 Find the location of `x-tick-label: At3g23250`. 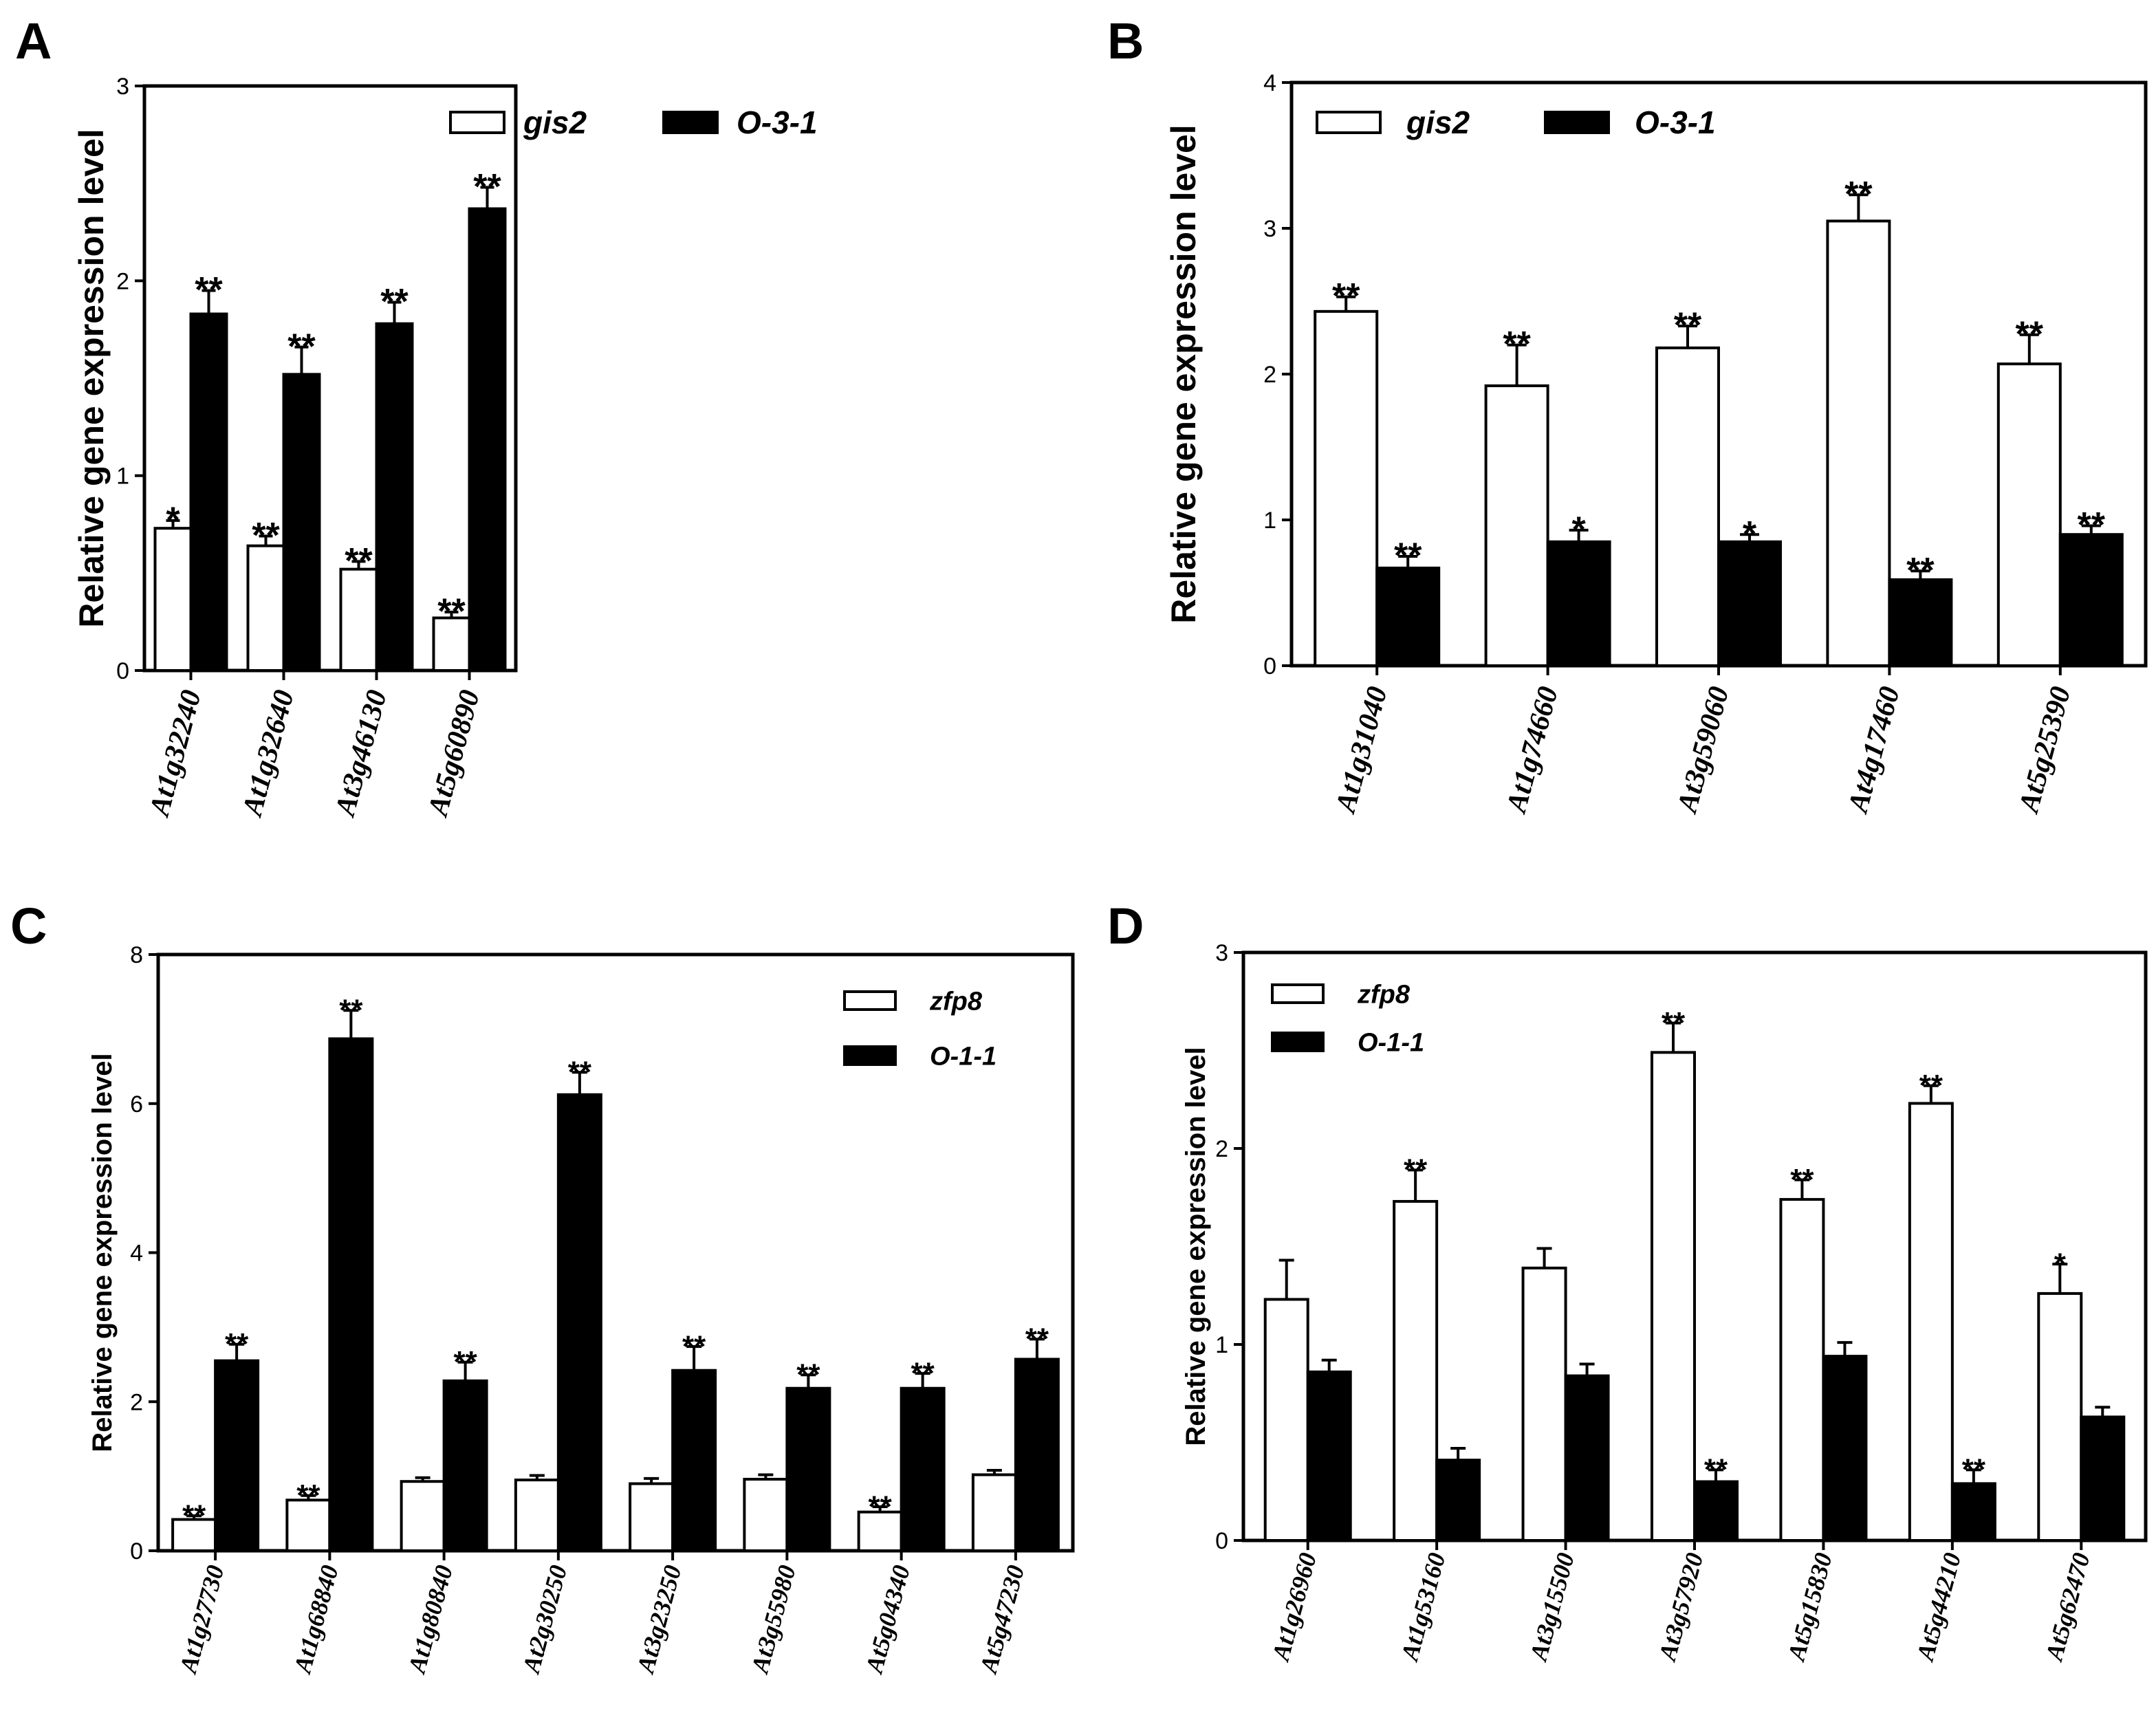

x-tick-label: At3g23250 is located at coordinates (659, 1620).